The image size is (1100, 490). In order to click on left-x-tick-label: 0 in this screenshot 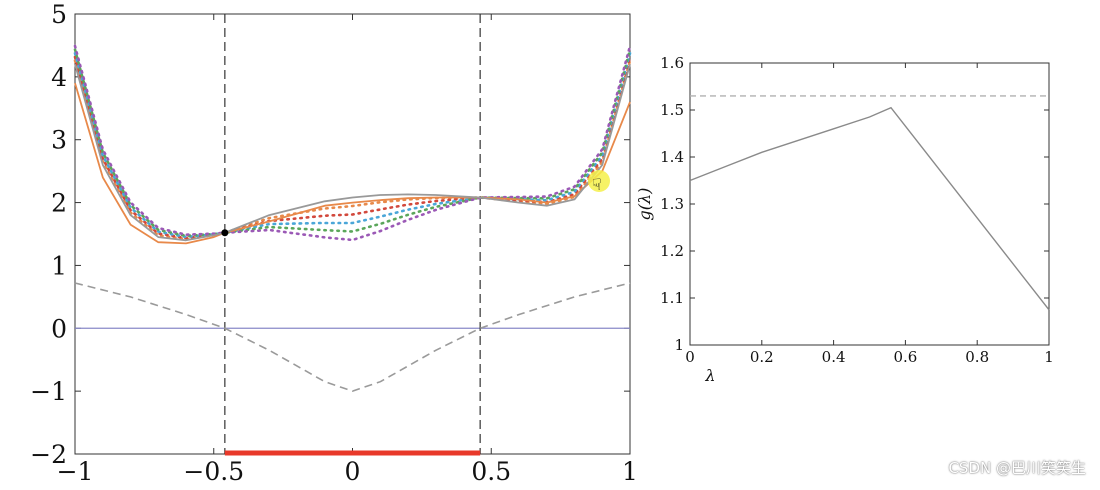, I will do `click(353, 471)`.